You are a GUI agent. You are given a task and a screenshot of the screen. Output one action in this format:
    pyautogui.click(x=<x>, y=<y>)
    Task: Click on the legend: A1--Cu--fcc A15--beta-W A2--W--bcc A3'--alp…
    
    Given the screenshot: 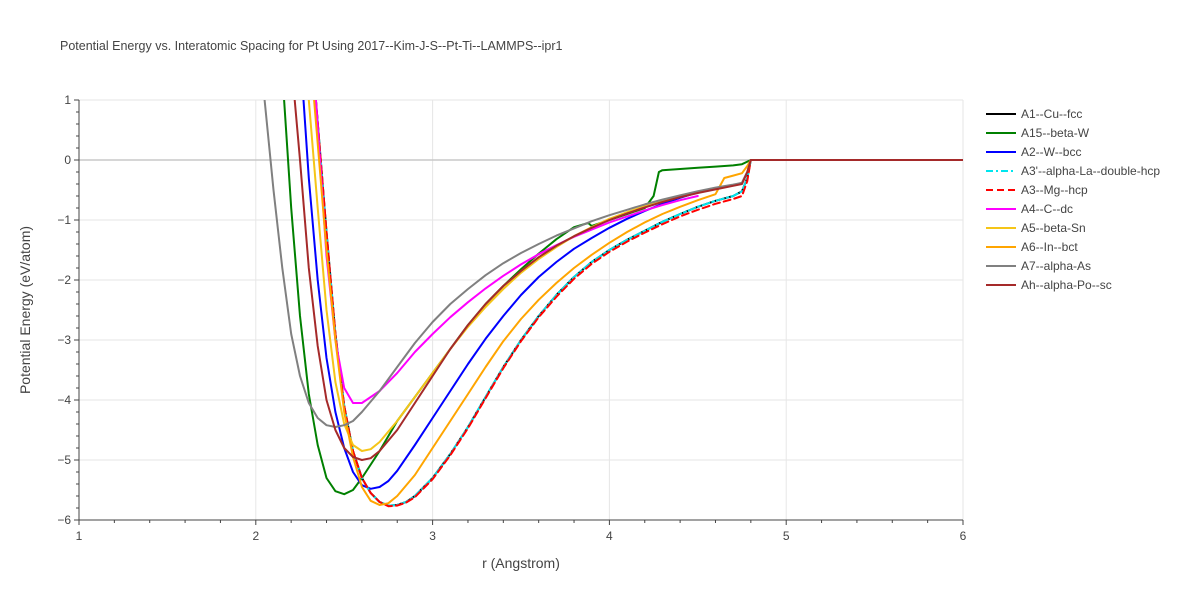 What is the action you would take?
    pyautogui.click(x=1073, y=199)
    